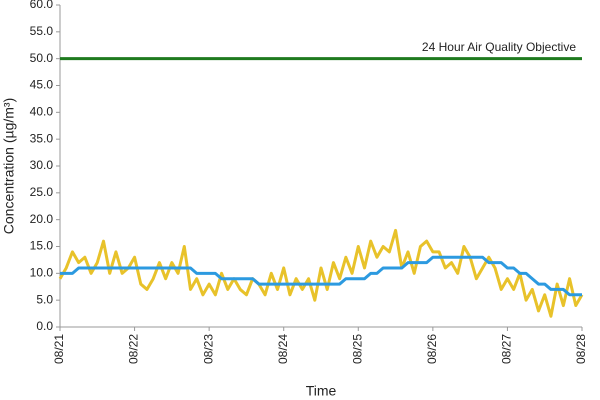  Describe the element at coordinates (208, 349) in the screenshot. I see `x-tick-label: 08/23` at that location.